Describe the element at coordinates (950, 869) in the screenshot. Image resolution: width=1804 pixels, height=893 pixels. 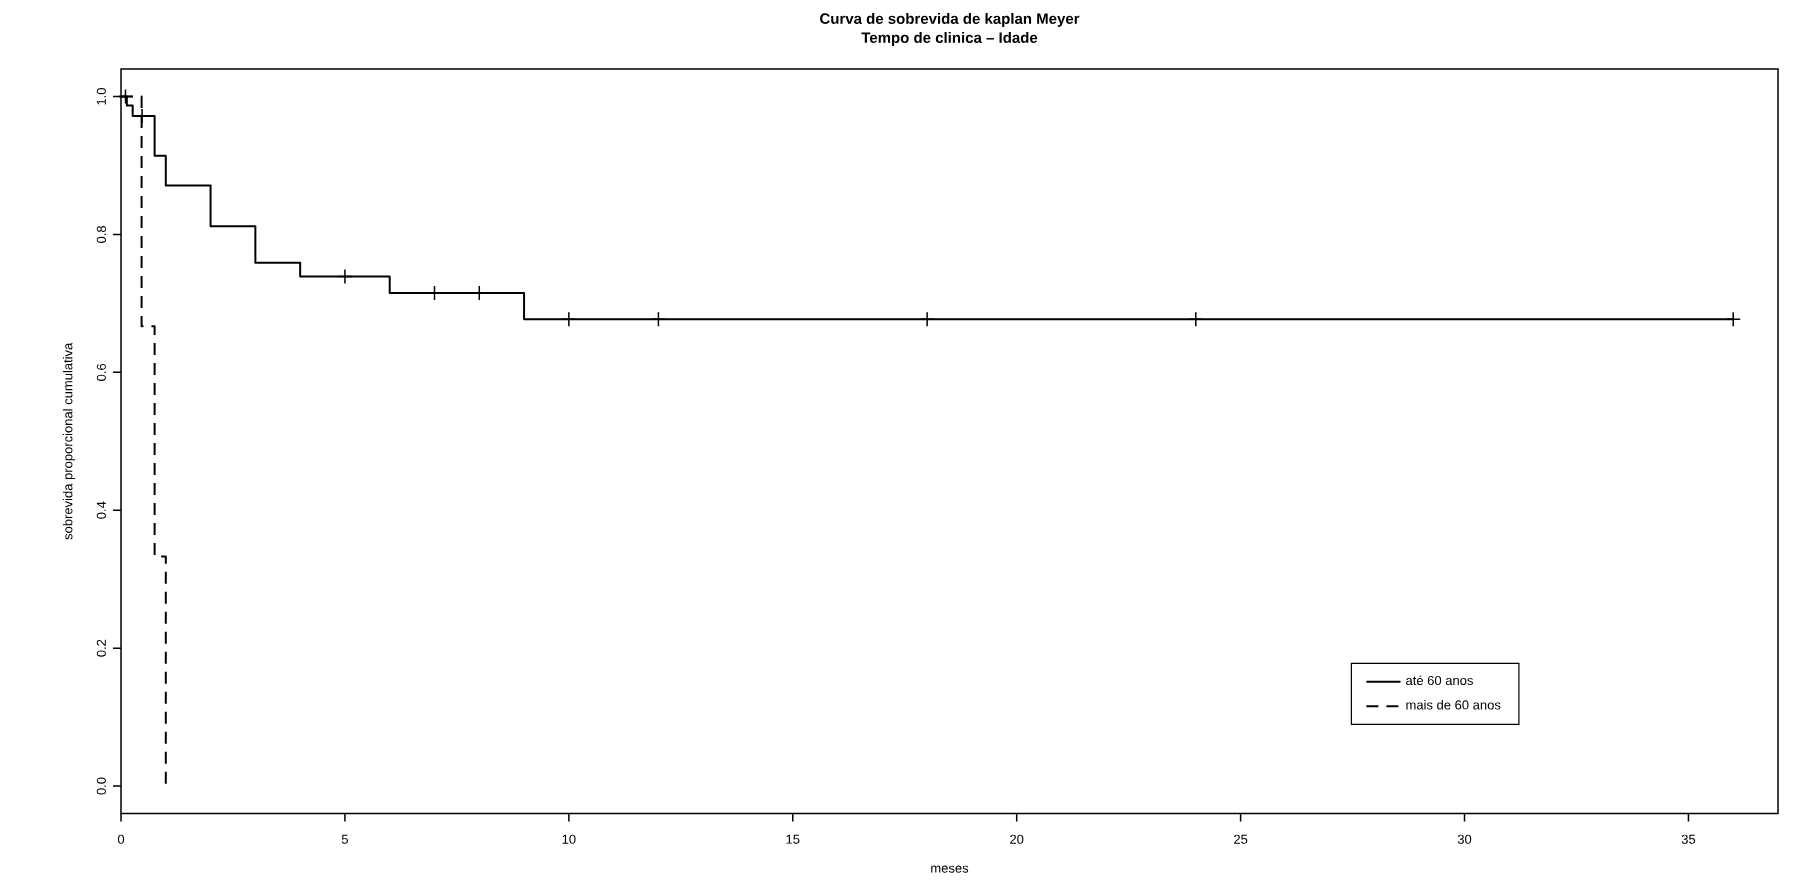
I see `x-axis-title: meses` at that location.